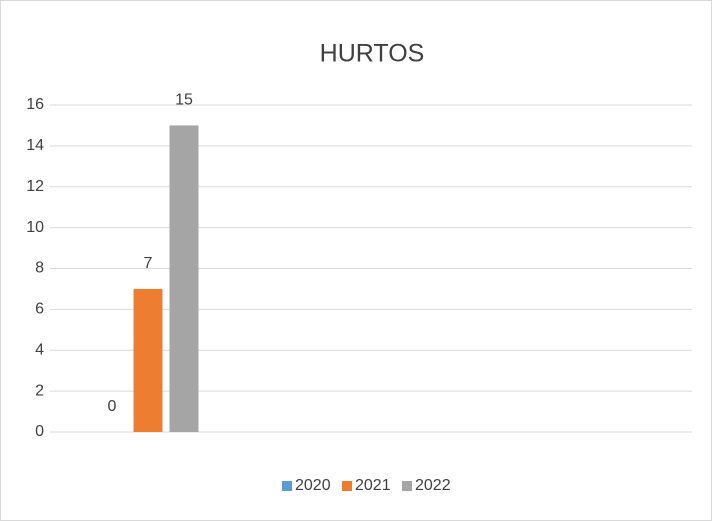 Image resolution: width=712 pixels, height=521 pixels. I want to click on y-tick-label: 10, so click(35, 227).